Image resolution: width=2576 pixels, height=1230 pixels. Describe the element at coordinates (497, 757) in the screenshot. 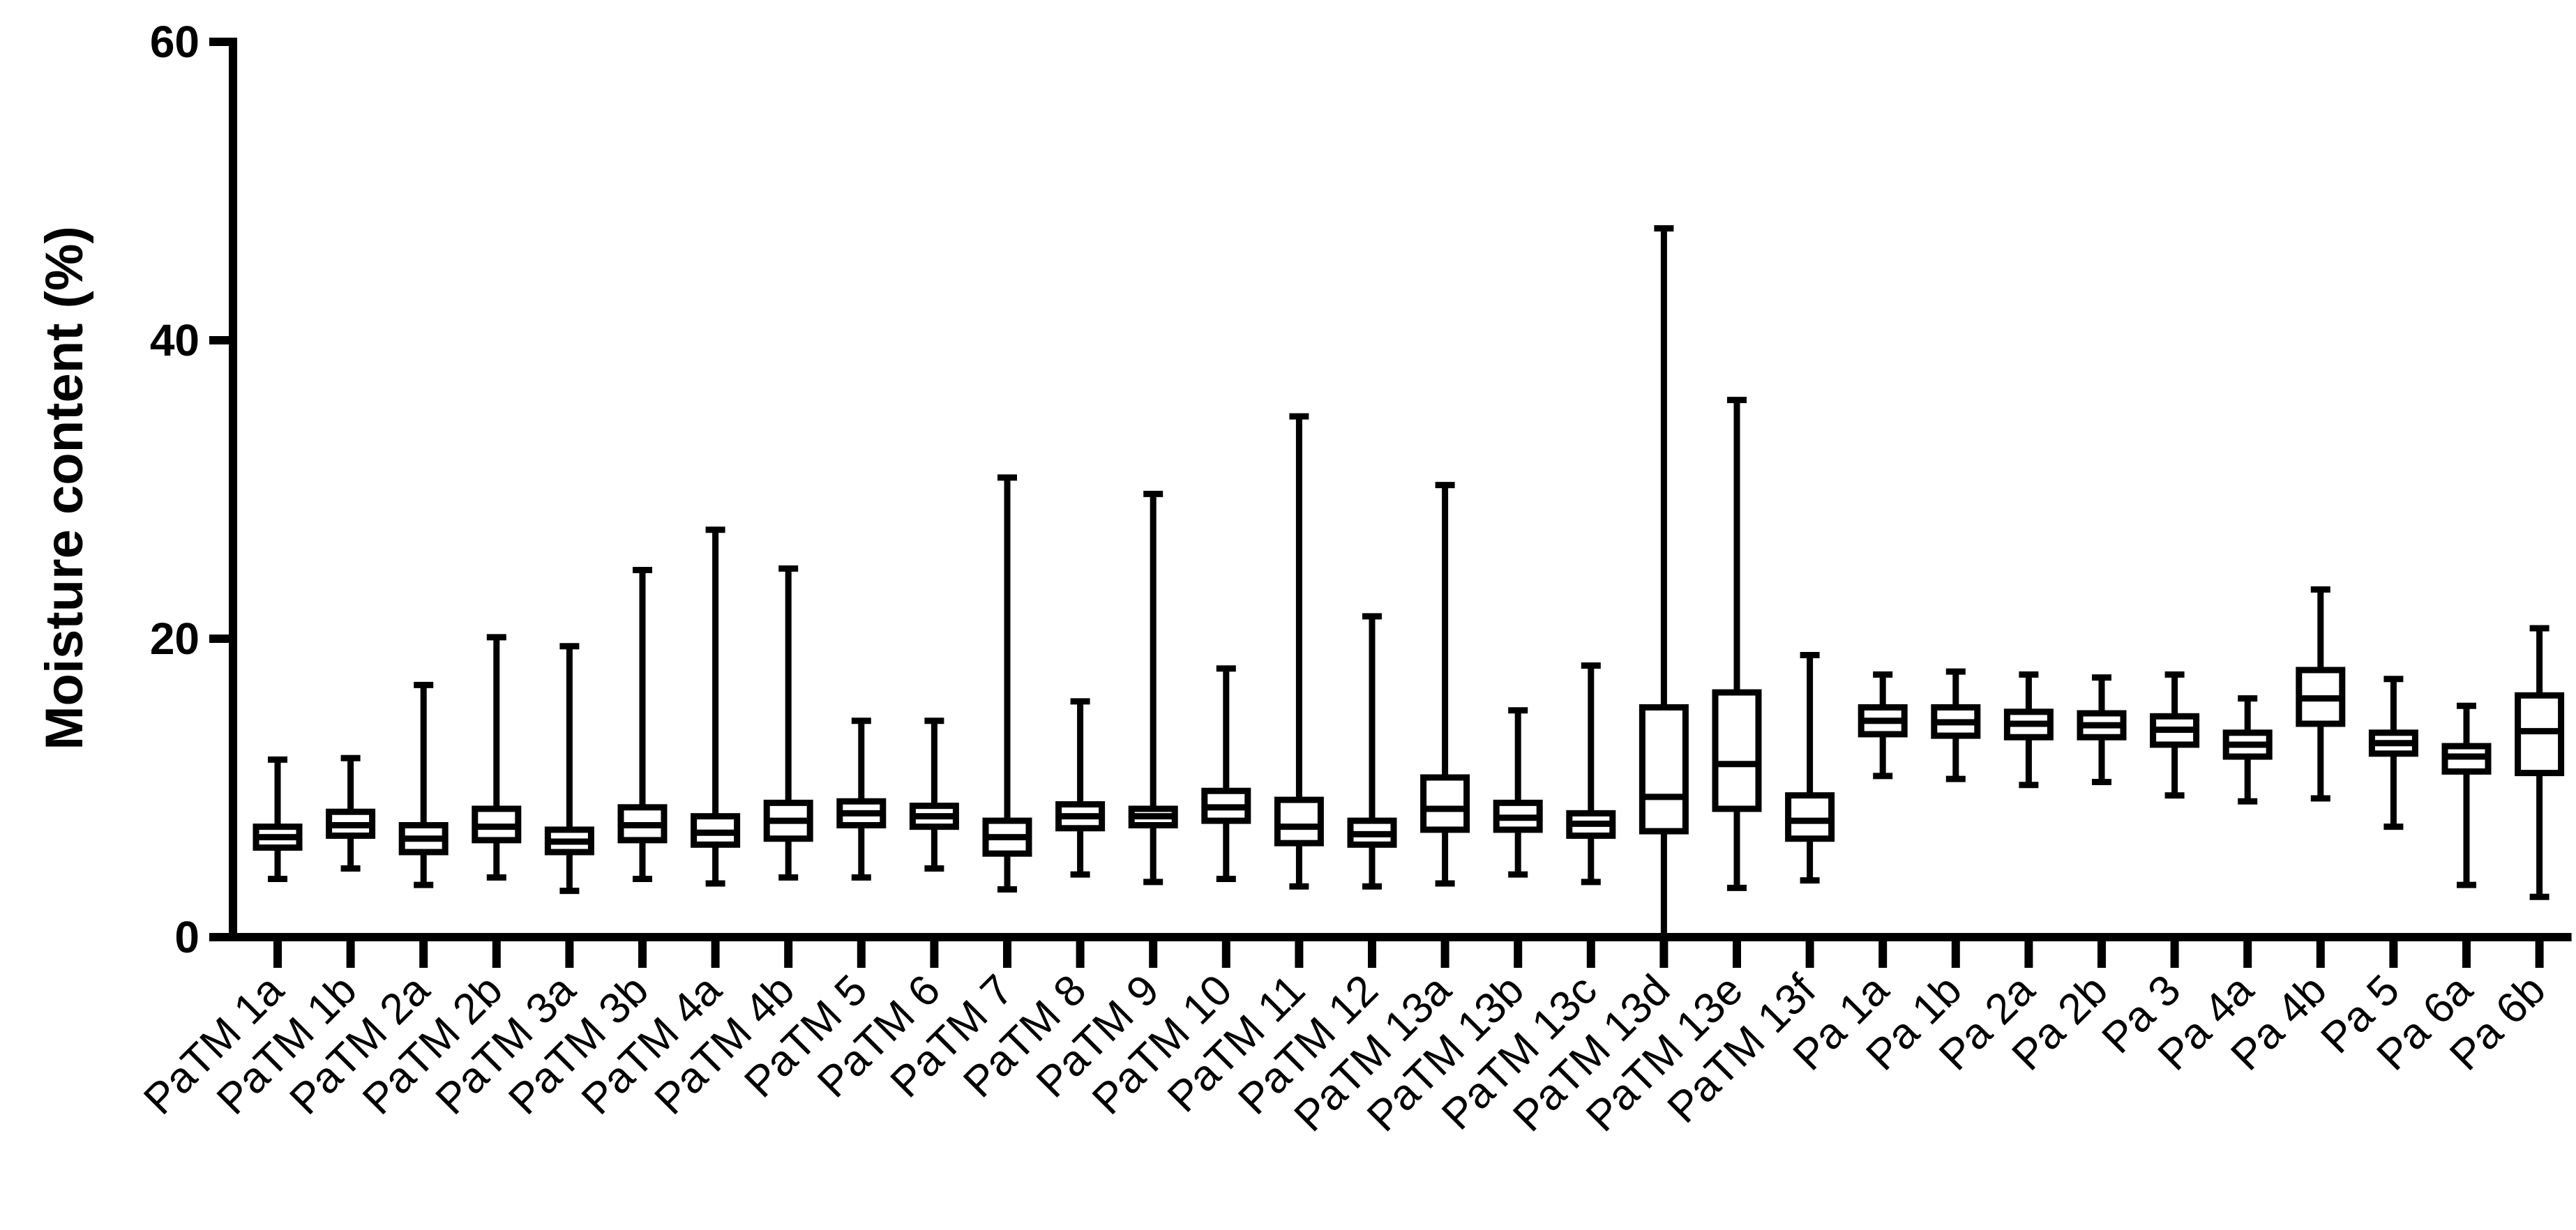

I see `box-patm-2b` at that location.